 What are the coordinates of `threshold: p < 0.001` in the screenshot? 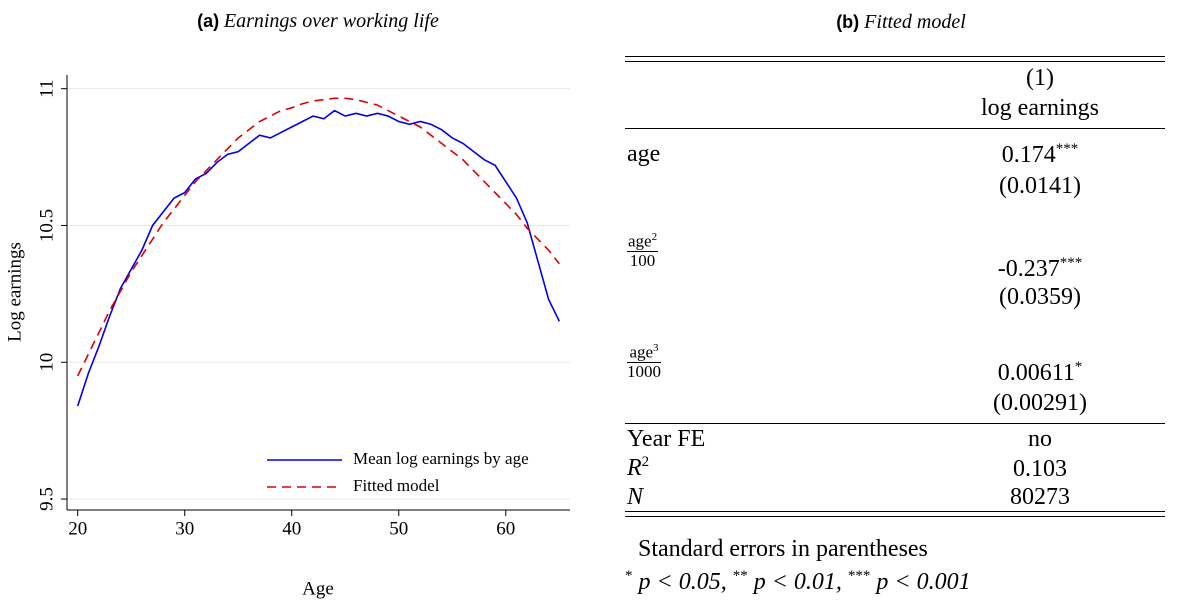 It's located at (923, 582).